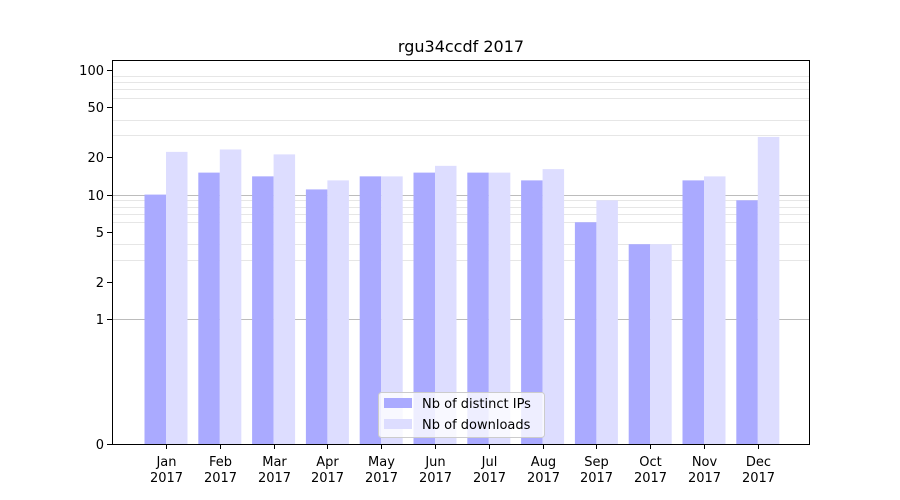  I want to click on y-tick-label: 2, so click(100, 283).